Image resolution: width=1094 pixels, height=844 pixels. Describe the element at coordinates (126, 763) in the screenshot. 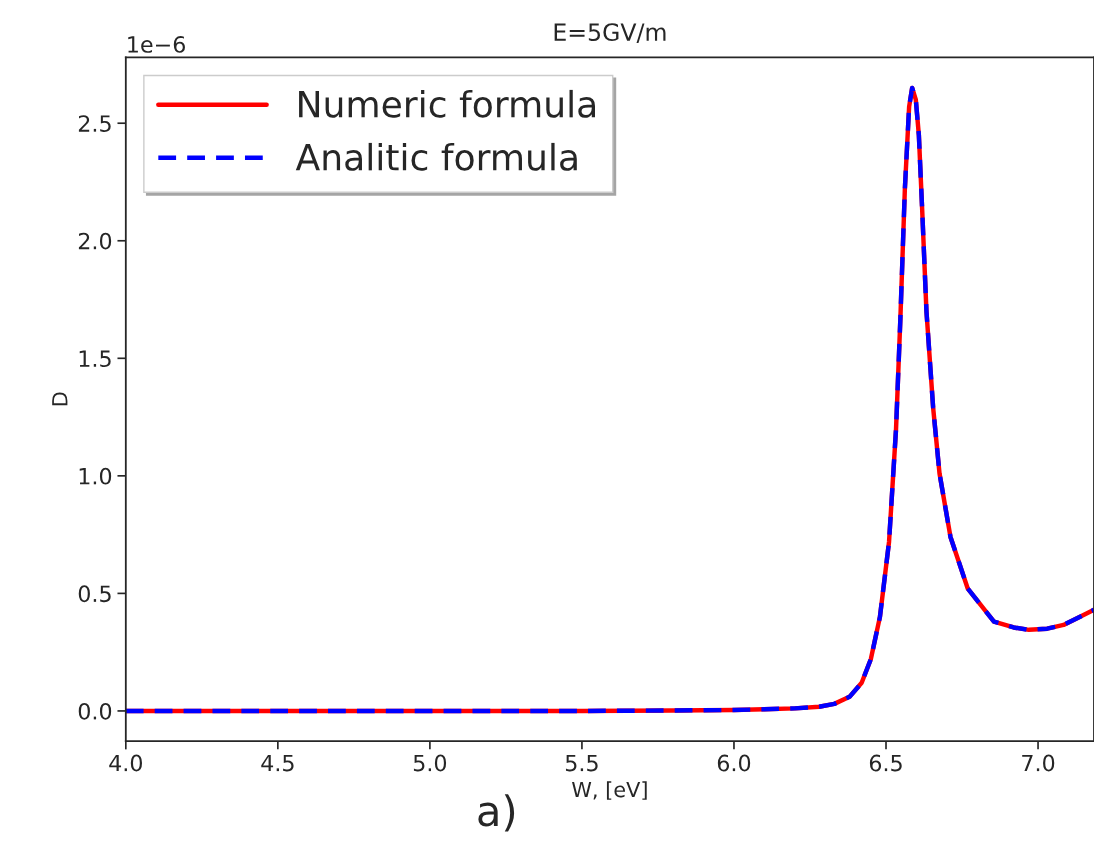

I see `x-tick-label: 4.0` at that location.